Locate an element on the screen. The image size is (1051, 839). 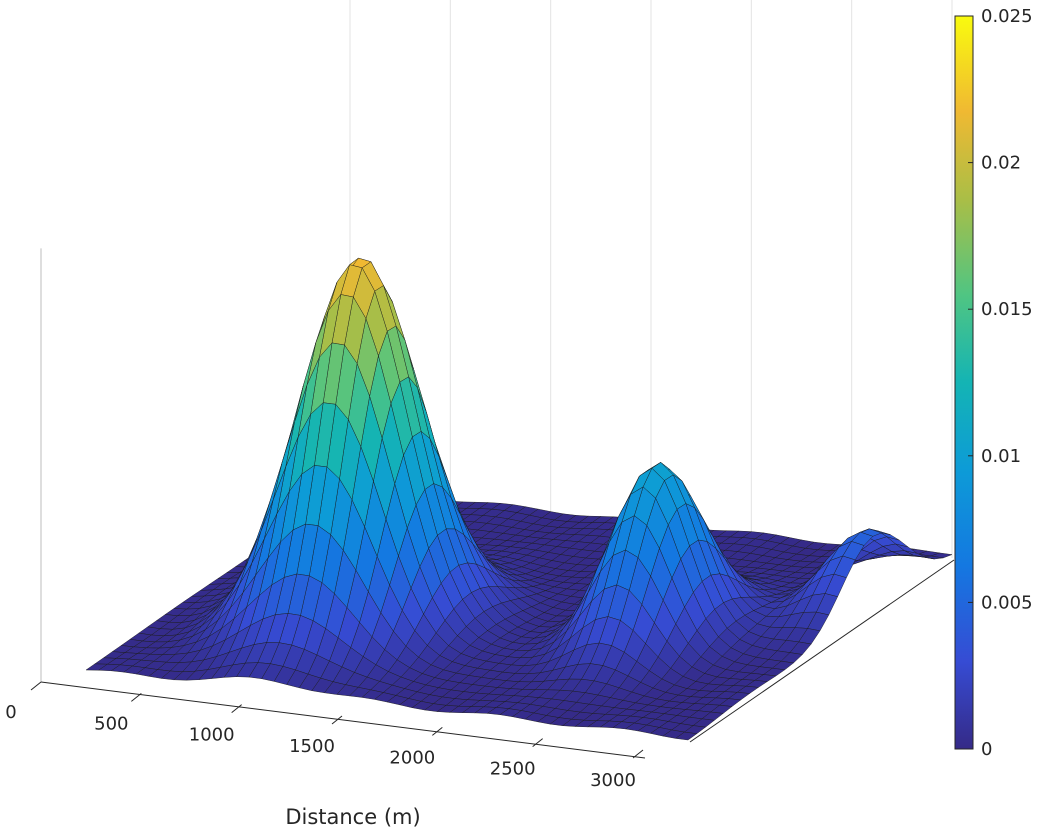
x-tick-label: 1000 is located at coordinates (212, 735).